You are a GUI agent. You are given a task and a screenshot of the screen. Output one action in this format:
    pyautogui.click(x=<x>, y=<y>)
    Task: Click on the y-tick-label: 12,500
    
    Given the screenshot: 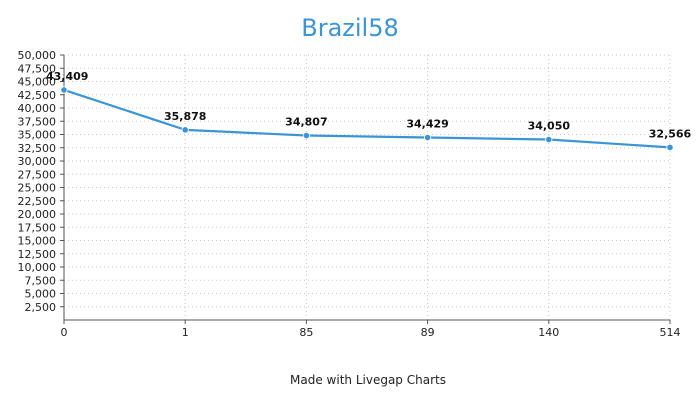 What is the action you would take?
    pyautogui.click(x=37, y=254)
    